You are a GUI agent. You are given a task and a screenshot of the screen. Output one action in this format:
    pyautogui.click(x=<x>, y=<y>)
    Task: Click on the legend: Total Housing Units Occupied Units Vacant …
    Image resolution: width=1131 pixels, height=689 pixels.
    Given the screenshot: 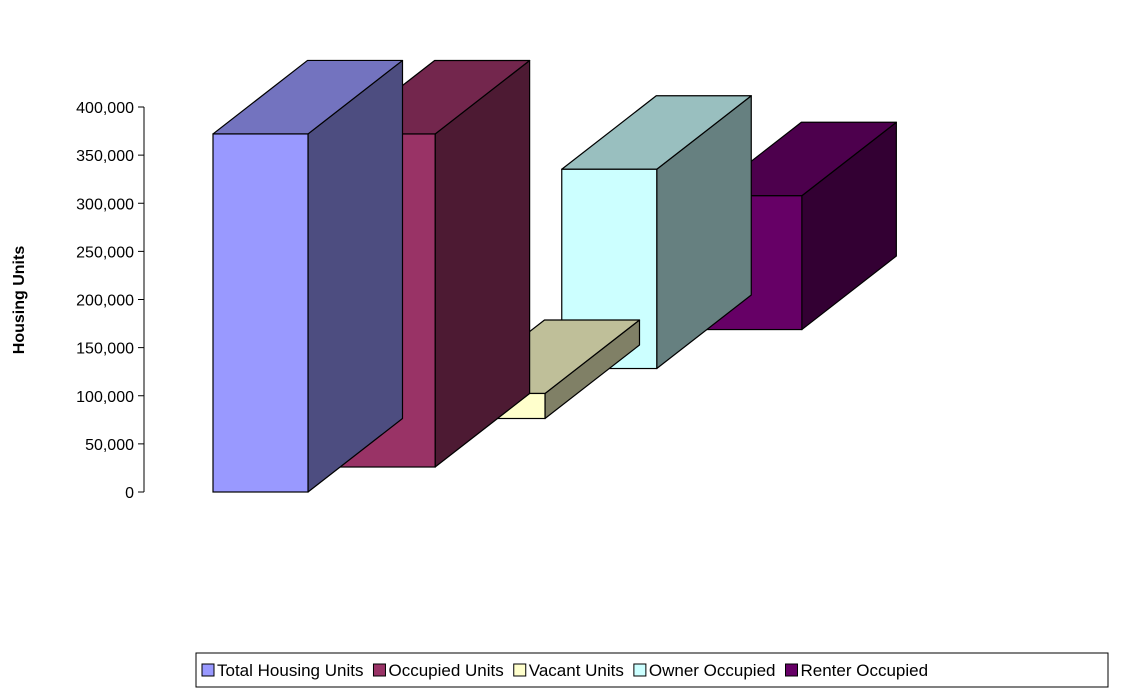 What is the action you would take?
    pyautogui.click(x=652, y=670)
    